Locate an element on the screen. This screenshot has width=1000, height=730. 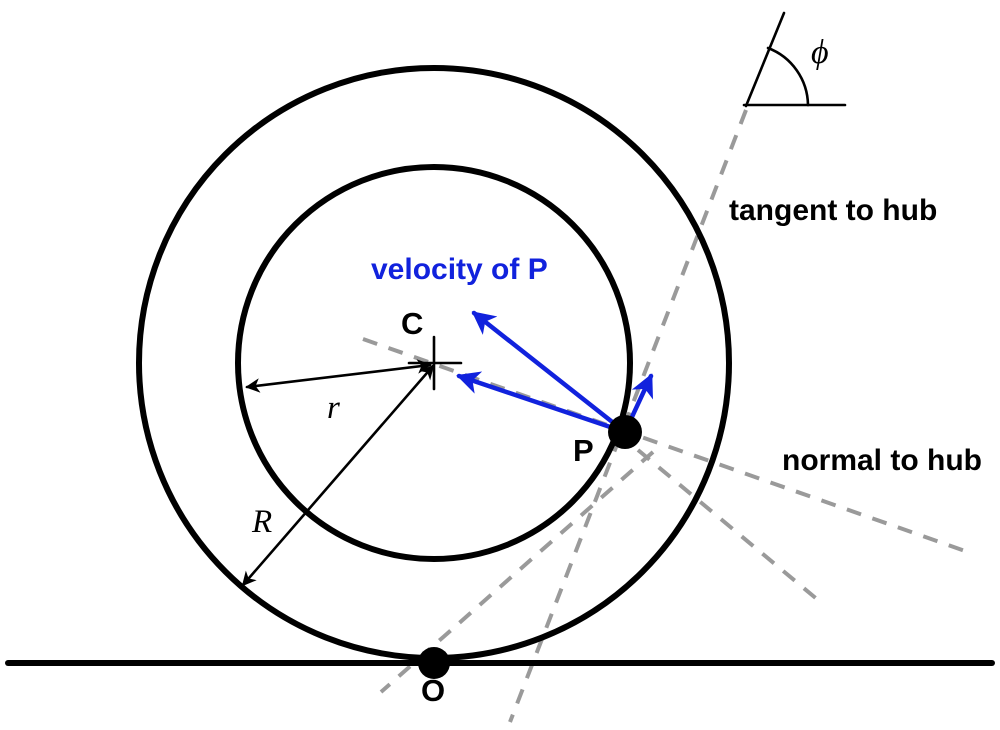
label-tangent-to-hub: tangent to hub is located at coordinates (833, 210).